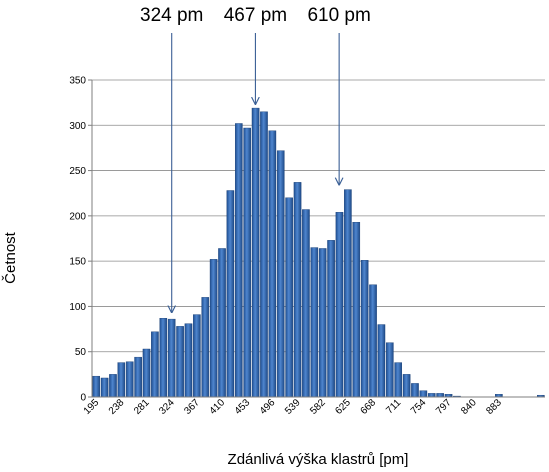 The image size is (549, 472). Describe the element at coordinates (117, 407) in the screenshot. I see `x-tick-label: 238` at that location.